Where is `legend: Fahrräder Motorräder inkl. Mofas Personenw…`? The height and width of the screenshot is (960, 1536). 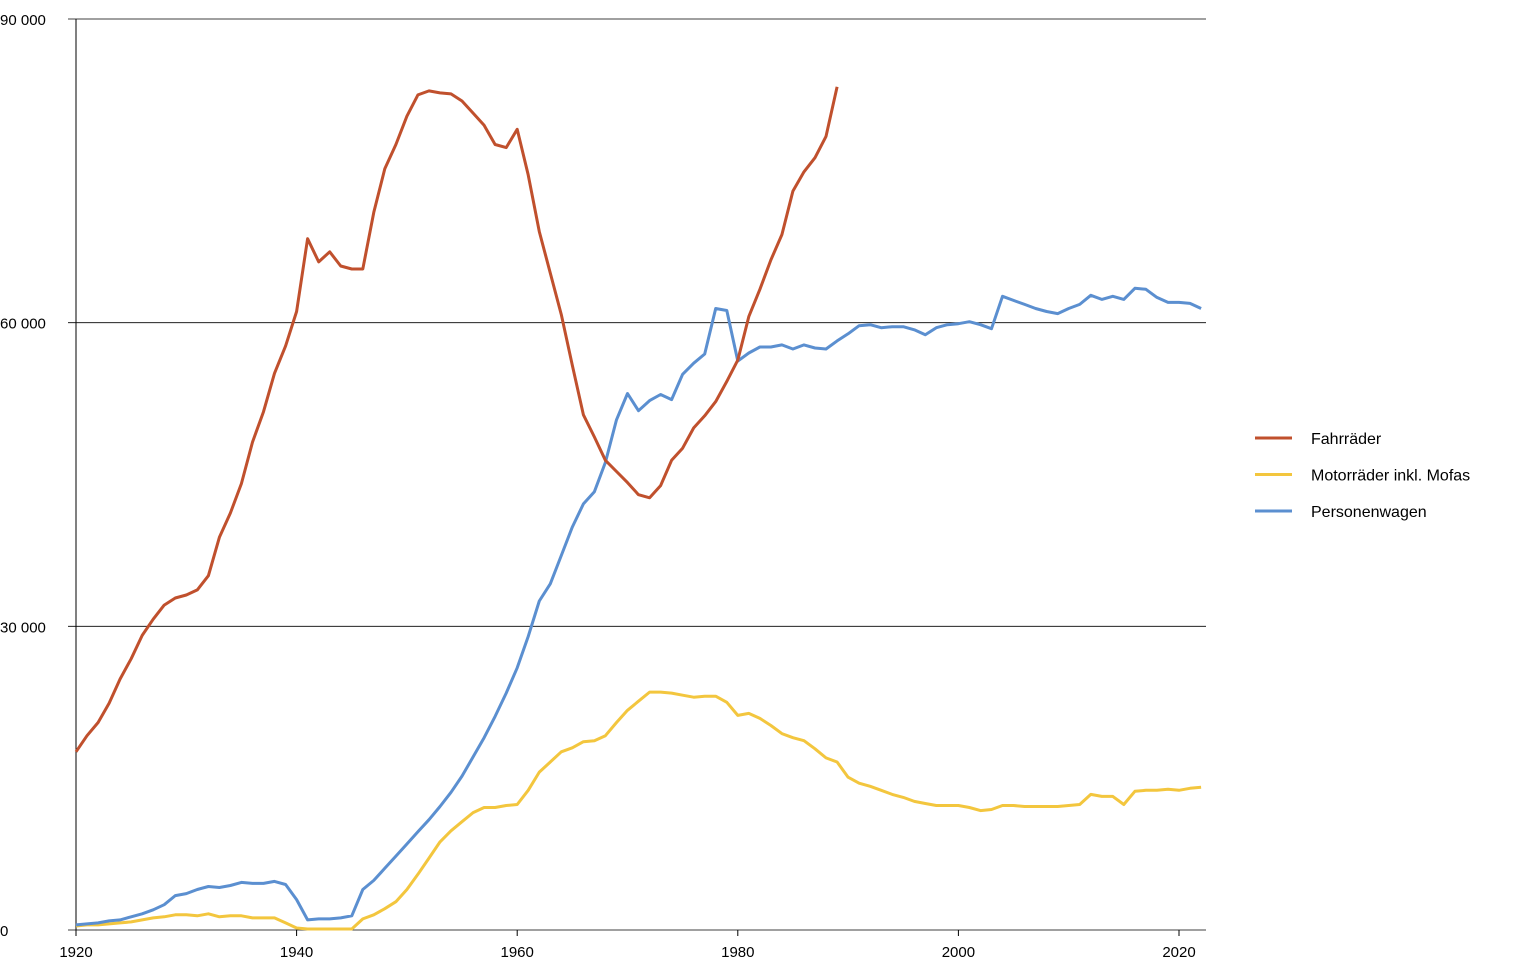 legend: Fahrräder Motorräder inkl. Mofas Personenw… is located at coordinates (1362, 476).